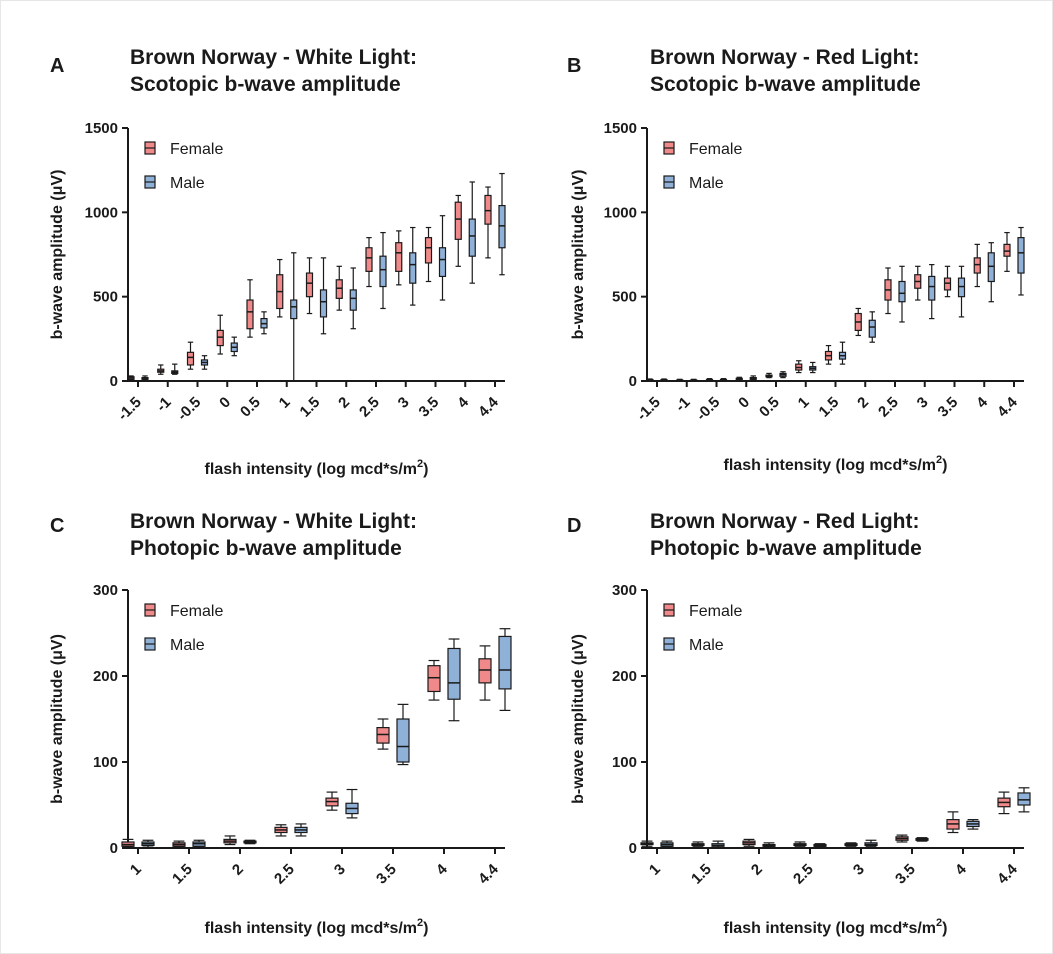 Image resolution: width=1053 pixels, height=954 pixels. I want to click on x-tick-label: -1.5, so click(649, 409).